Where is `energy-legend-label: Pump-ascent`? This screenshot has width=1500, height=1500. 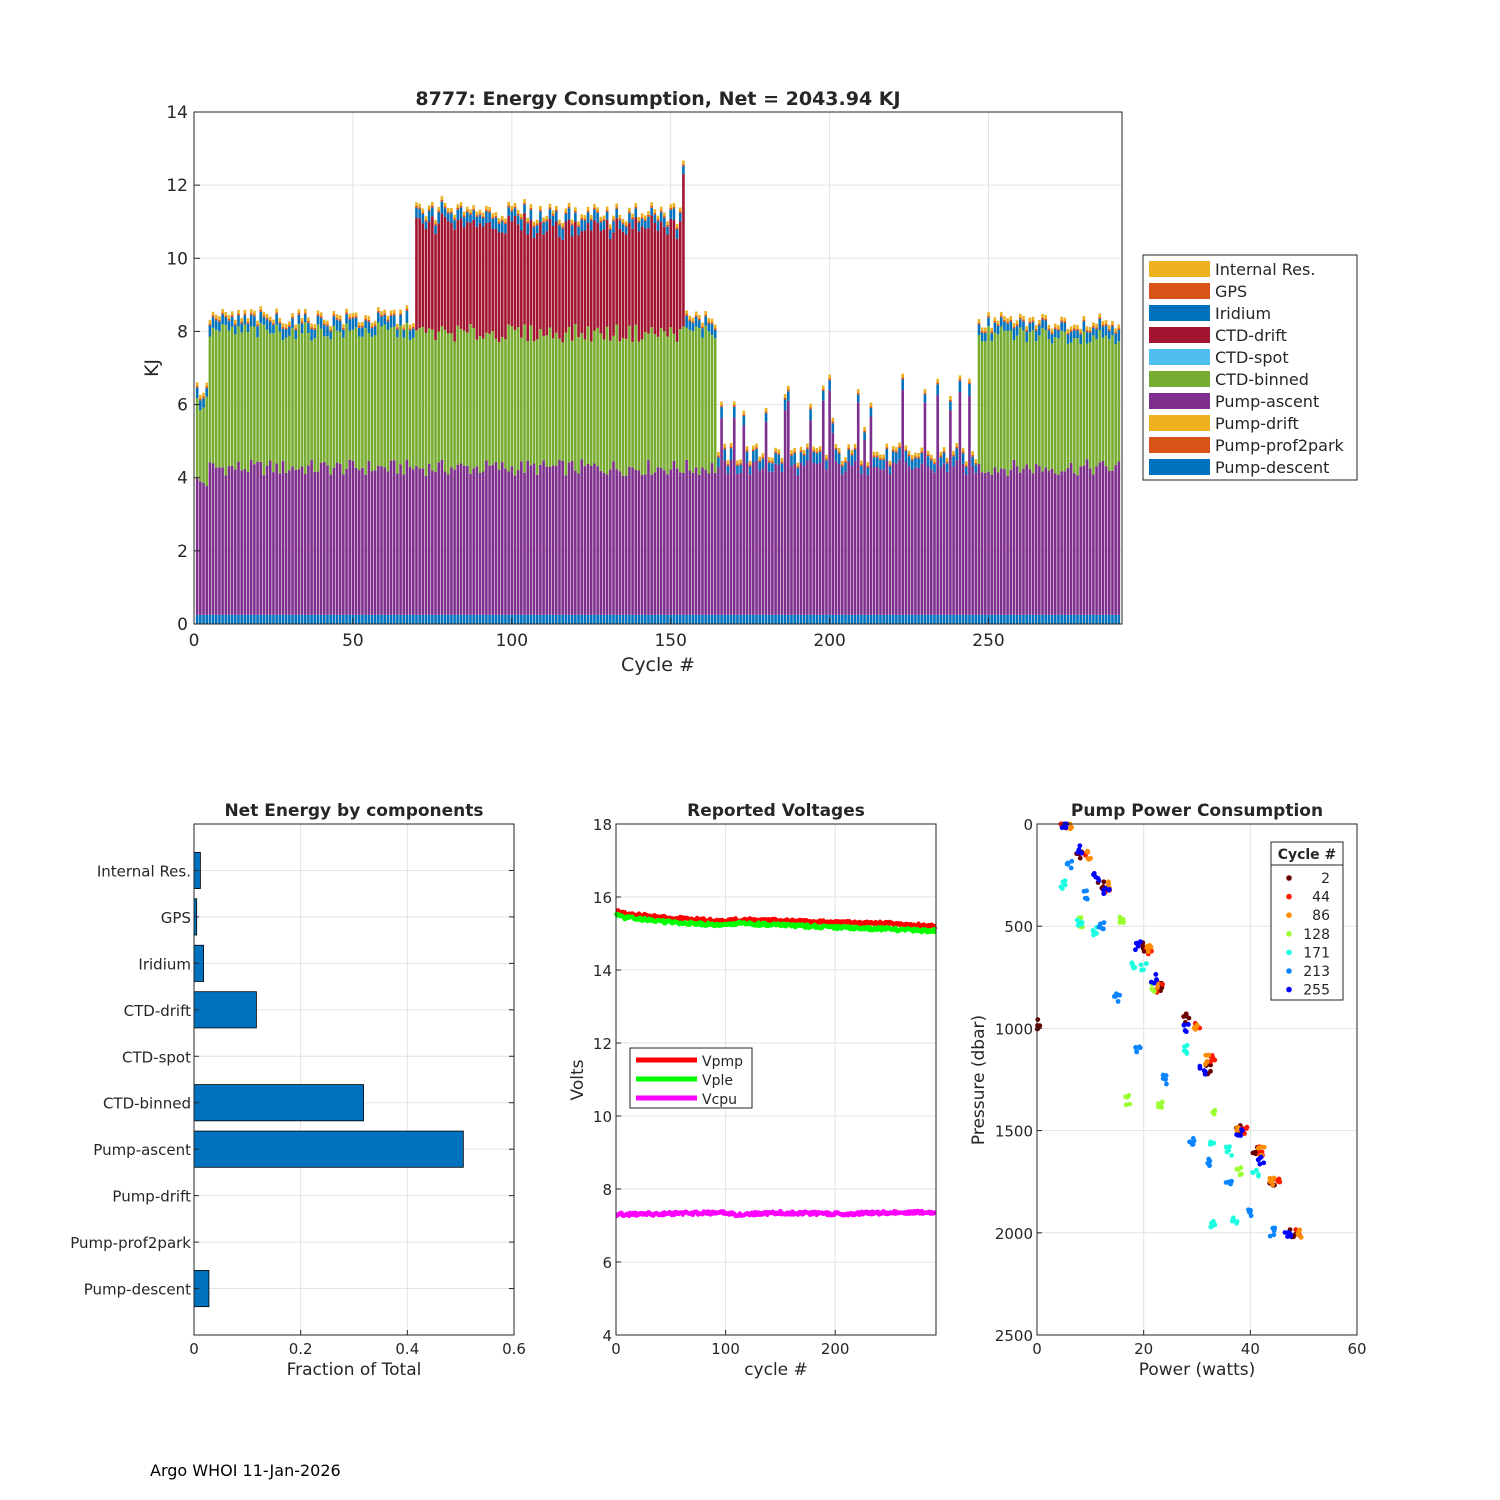
energy-legend-label: Pump-ascent is located at coordinates (1267, 401).